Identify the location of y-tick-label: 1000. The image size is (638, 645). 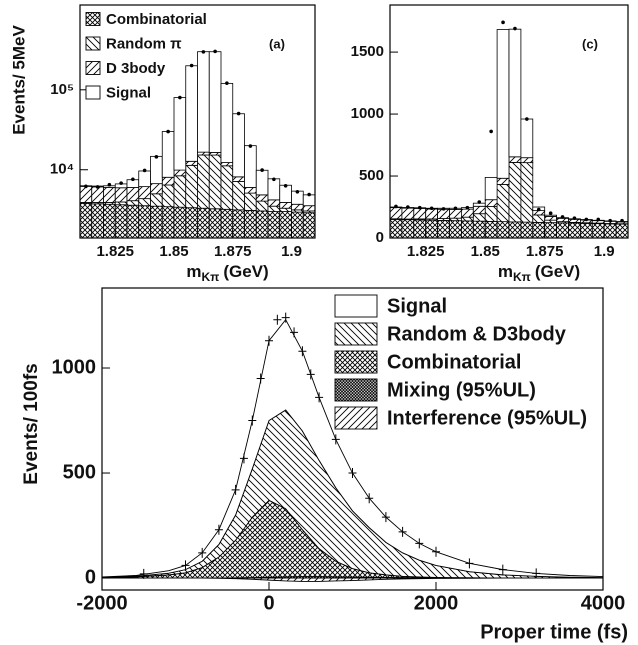
(367, 113).